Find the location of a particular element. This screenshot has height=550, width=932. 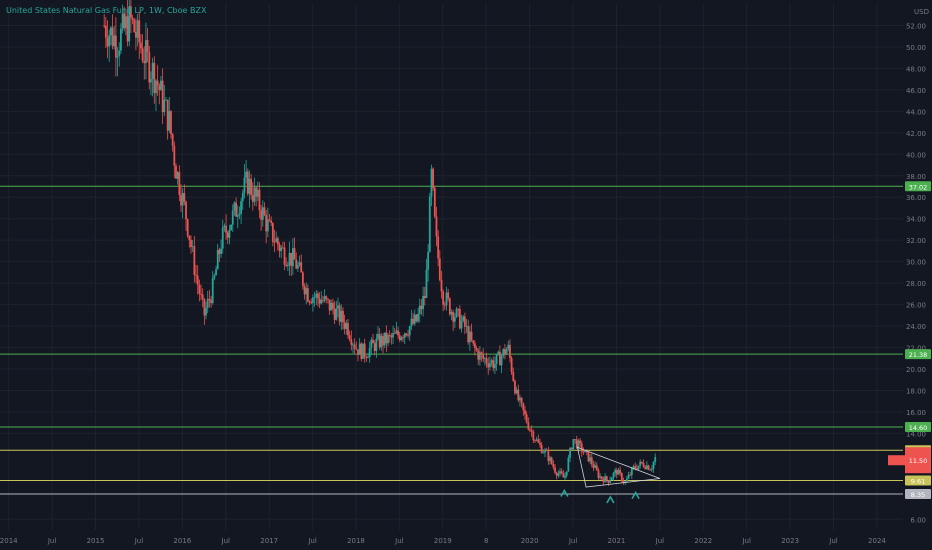

triangle-pattern is located at coordinates (618, 467).